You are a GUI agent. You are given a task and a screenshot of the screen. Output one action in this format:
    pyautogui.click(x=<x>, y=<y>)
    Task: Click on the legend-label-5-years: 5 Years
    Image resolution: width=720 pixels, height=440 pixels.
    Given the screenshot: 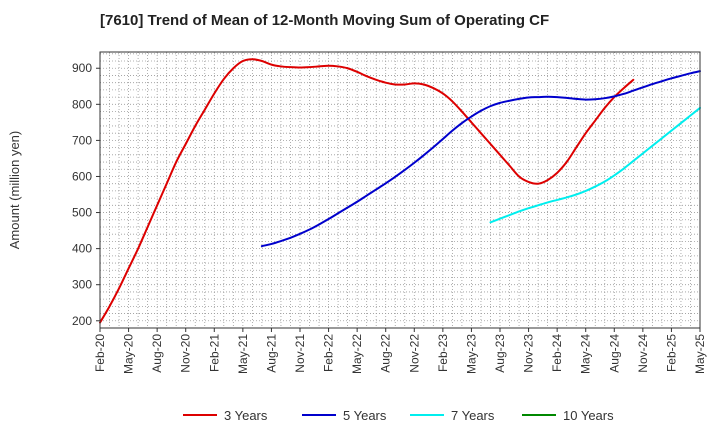 What is the action you would take?
    pyautogui.click(x=365, y=415)
    